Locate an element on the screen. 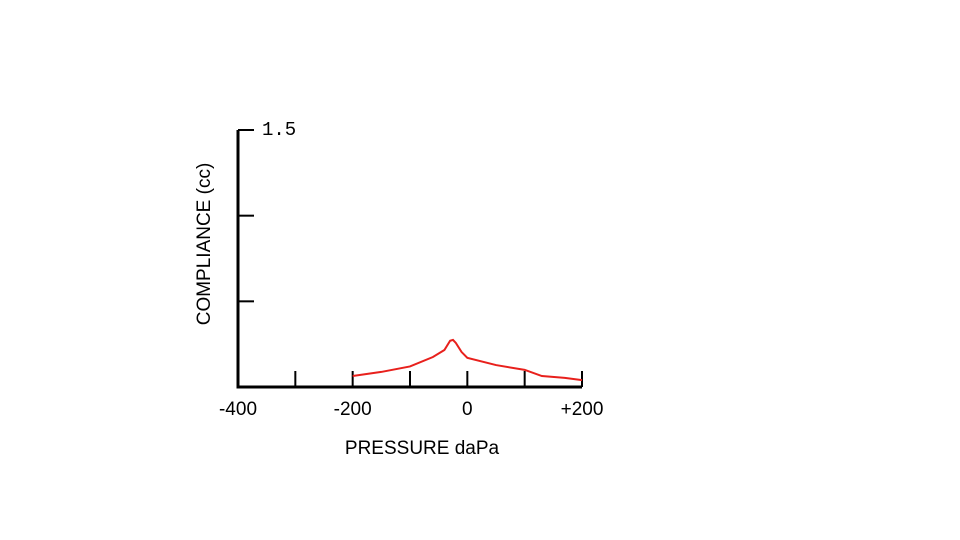 This screenshot has height=540, width=960. x-tick-label: +200 is located at coordinates (582, 409).